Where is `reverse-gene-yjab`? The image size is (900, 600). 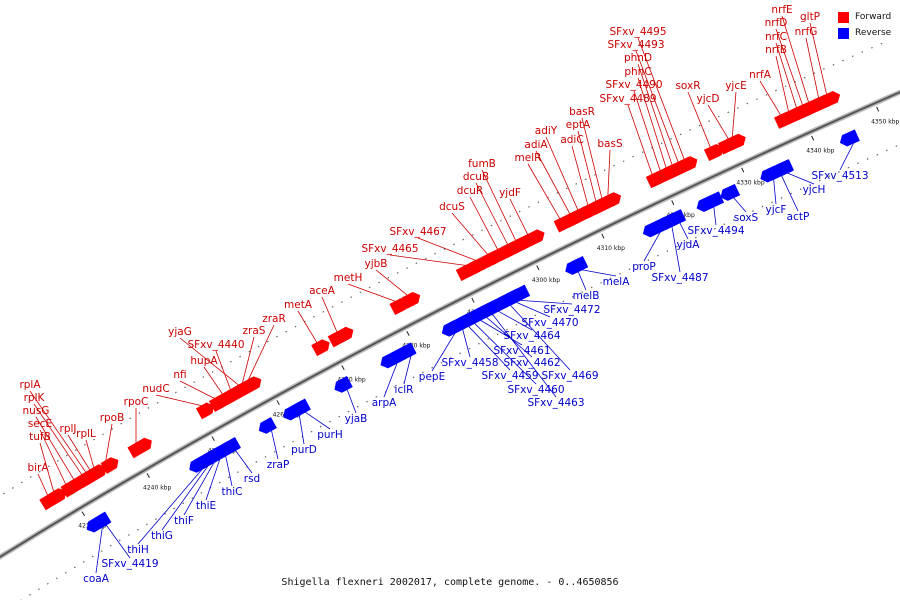 reverse-gene-yjab is located at coordinates (343, 384).